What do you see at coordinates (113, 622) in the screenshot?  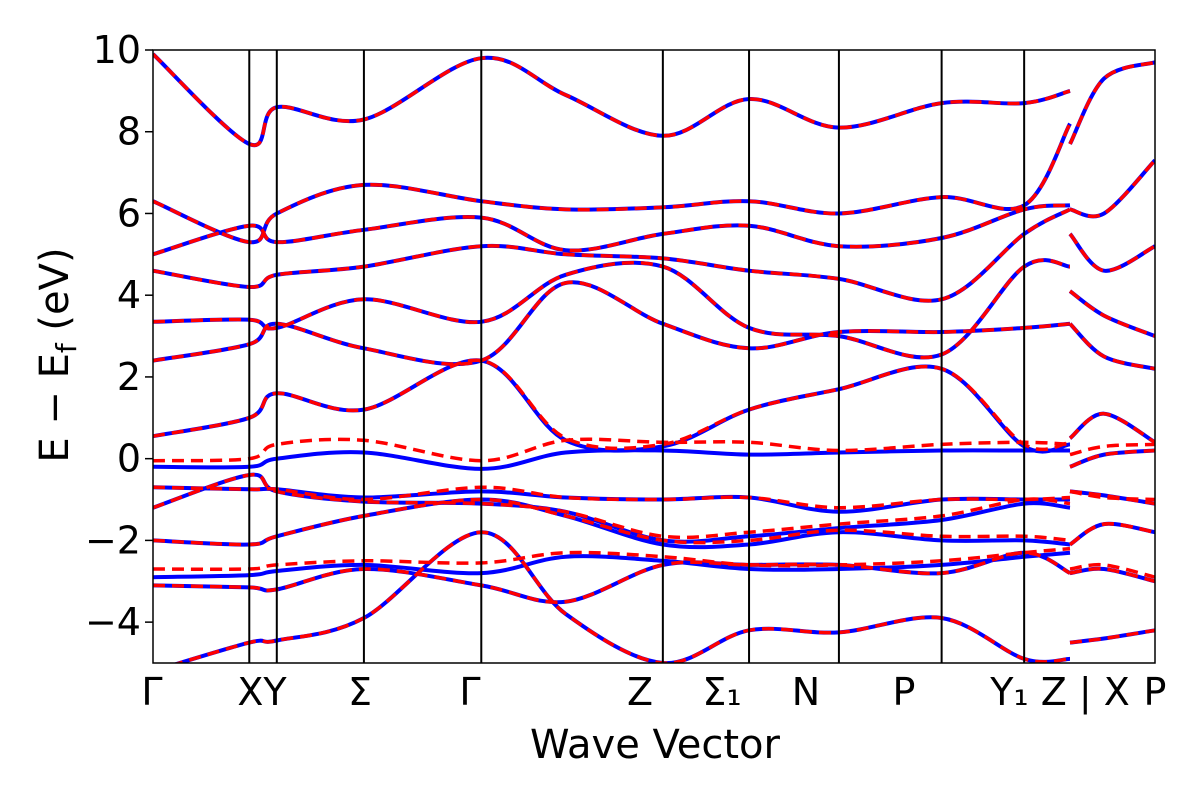 I see `y-tick-label: −4` at bounding box center [113, 622].